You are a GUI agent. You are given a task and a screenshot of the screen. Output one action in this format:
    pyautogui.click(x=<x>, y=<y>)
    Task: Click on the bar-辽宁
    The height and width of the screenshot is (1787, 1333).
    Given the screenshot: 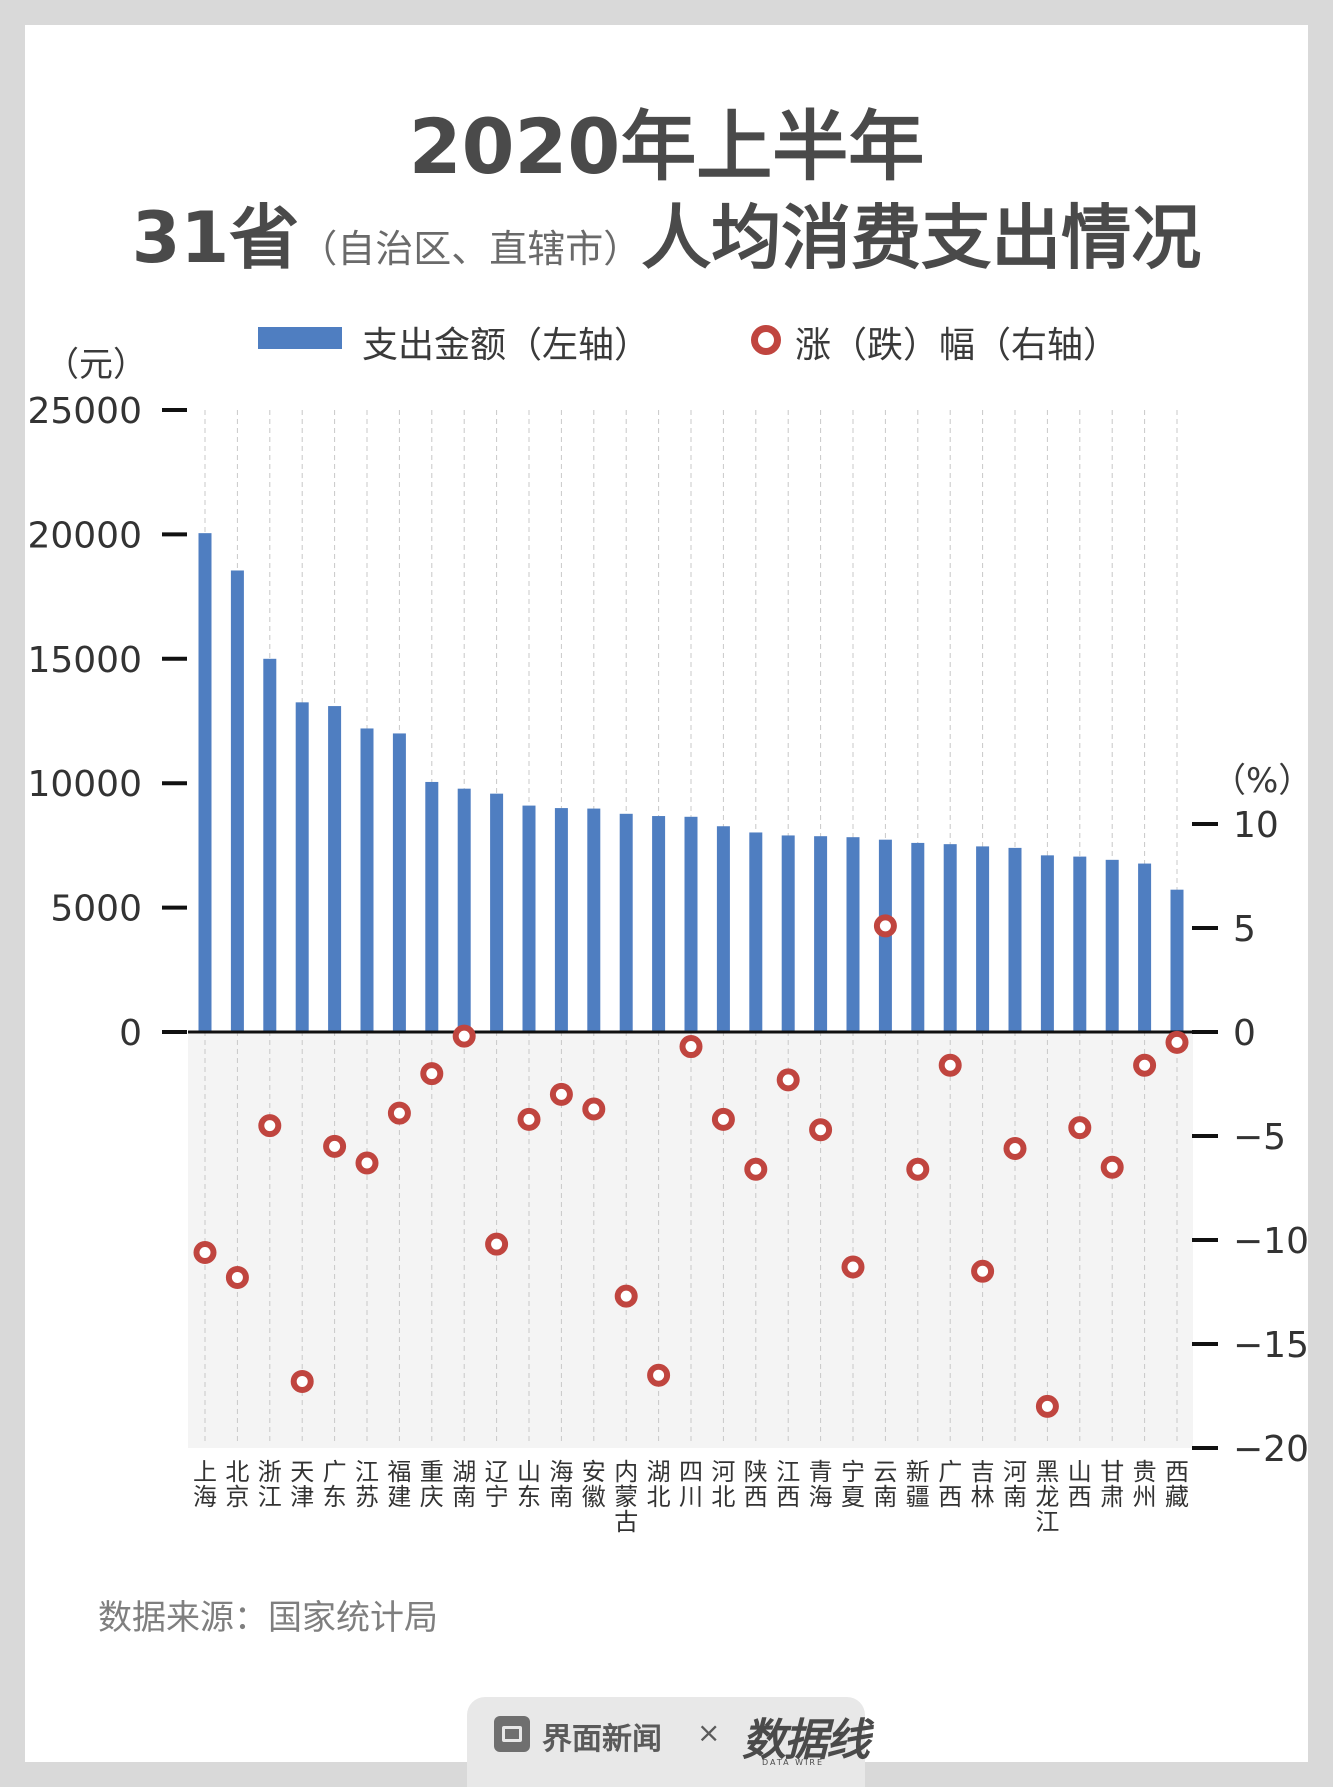 What is the action you would take?
    pyautogui.click(x=497, y=912)
    